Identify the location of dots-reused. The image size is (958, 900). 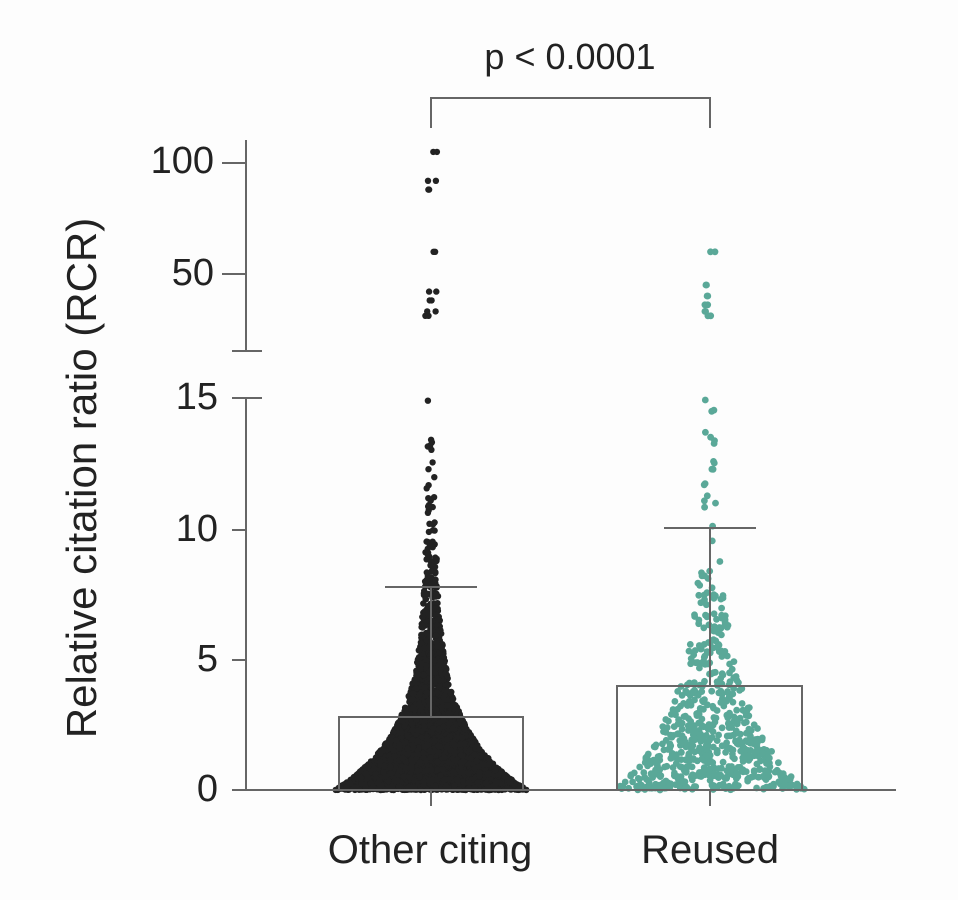
(712, 521).